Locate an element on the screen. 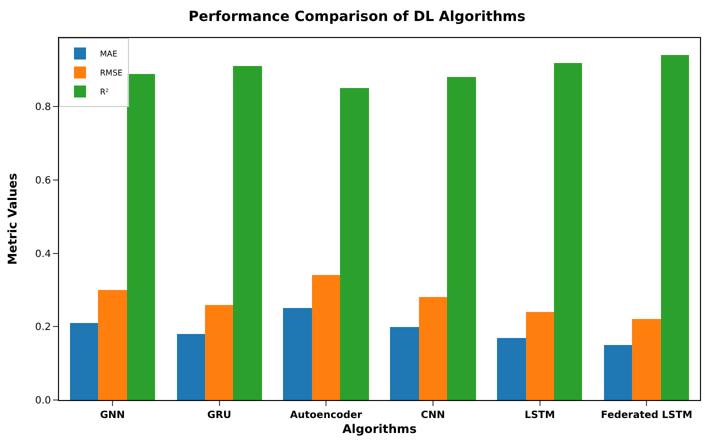 The height and width of the screenshot is (445, 714). x-tick-label: LSTM is located at coordinates (539, 415).